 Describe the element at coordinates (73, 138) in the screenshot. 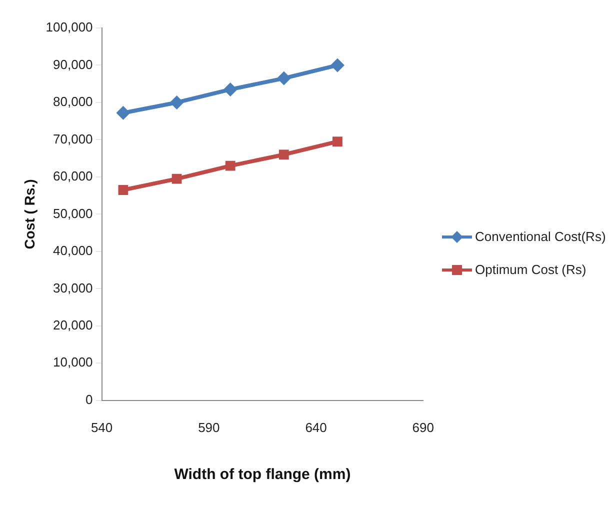

I see `y-tick-label: 70,000` at that location.